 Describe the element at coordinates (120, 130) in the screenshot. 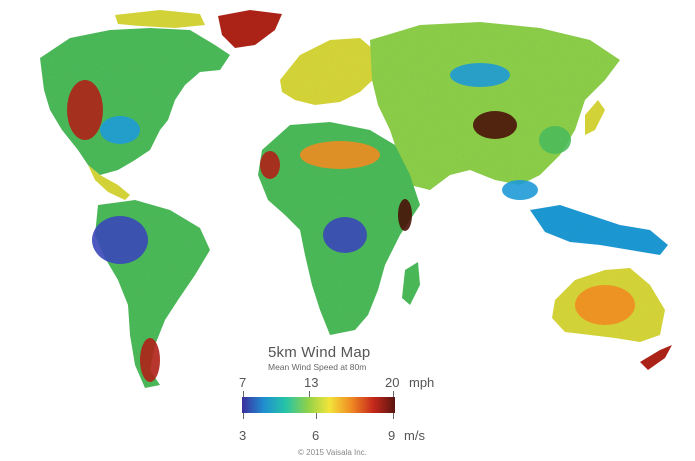

I see `eastern-us-low-wind-zone` at that location.